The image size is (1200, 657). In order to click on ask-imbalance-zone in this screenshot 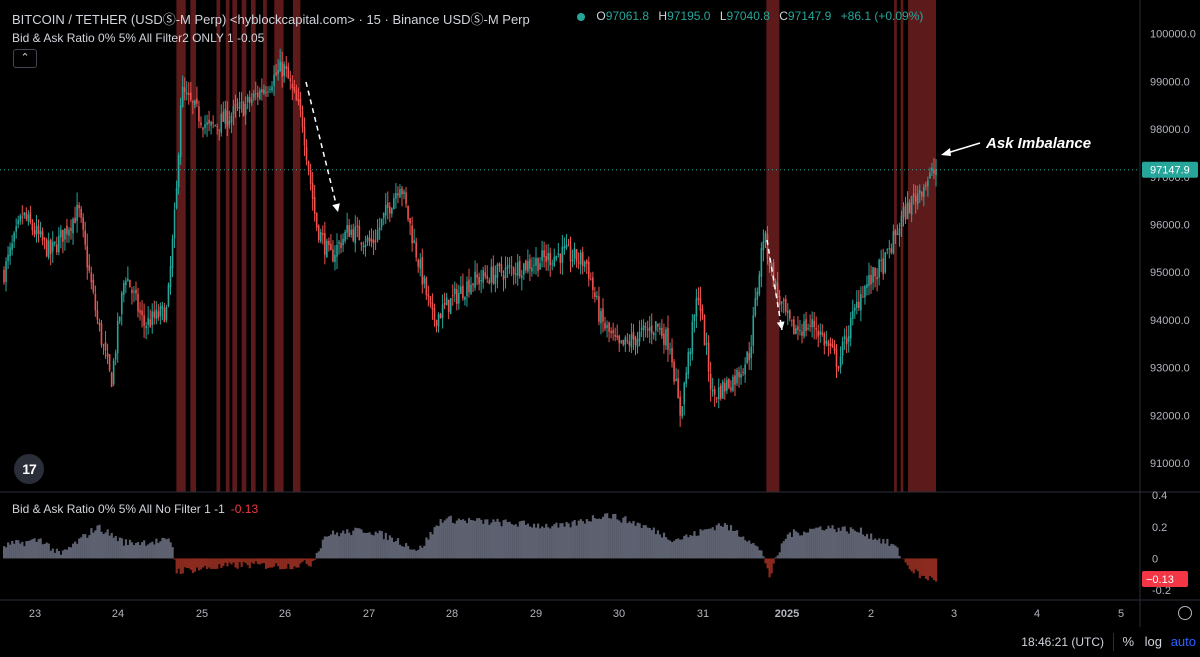, I will do `click(218, 246)`.